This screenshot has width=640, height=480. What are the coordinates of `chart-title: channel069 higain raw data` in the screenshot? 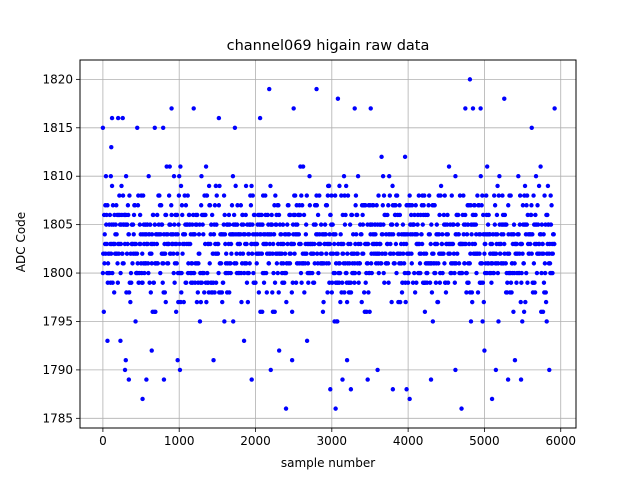 It's located at (328, 46).